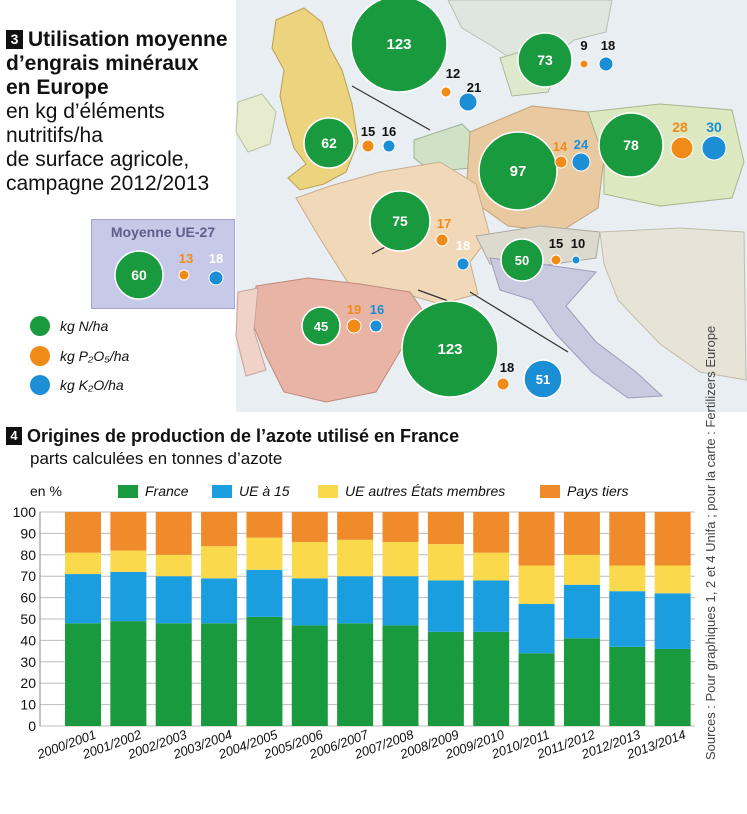 The width and height of the screenshot is (747, 814). I want to click on bubble-k-label: 10, so click(578, 243).